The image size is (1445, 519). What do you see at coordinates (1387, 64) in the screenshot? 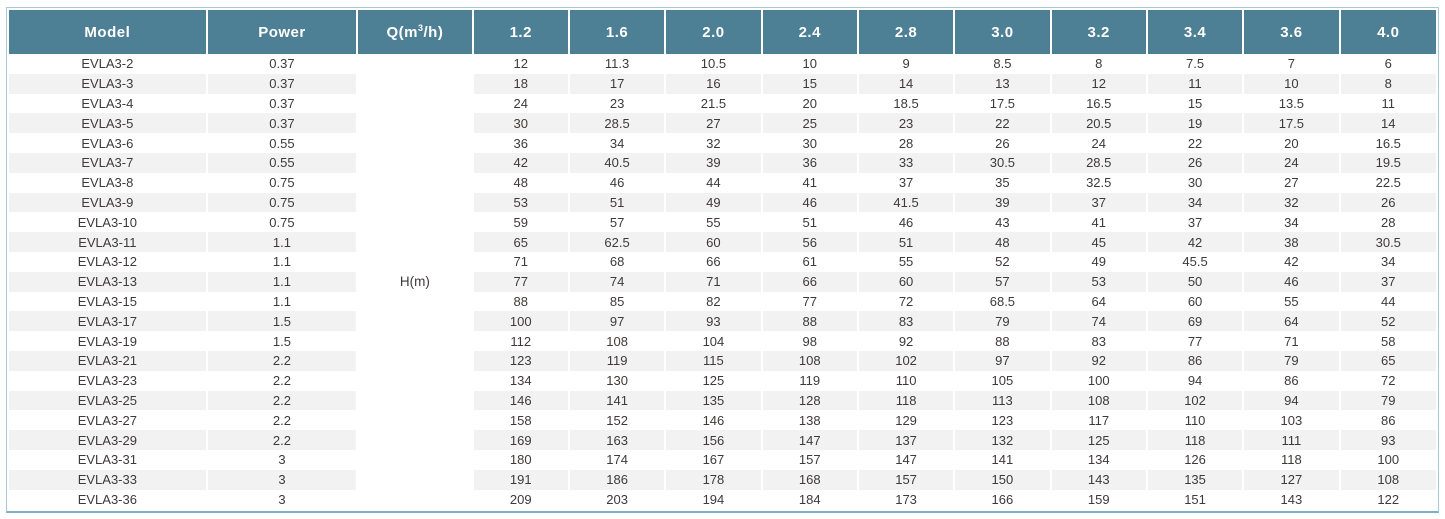
I see `cell-head-value: 6` at bounding box center [1387, 64].